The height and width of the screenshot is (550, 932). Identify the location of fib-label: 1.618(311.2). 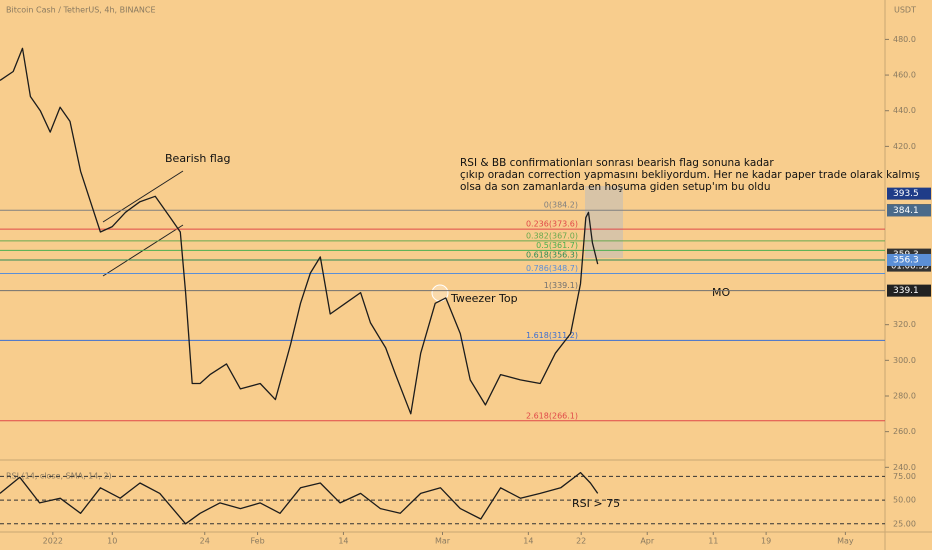
(552, 335).